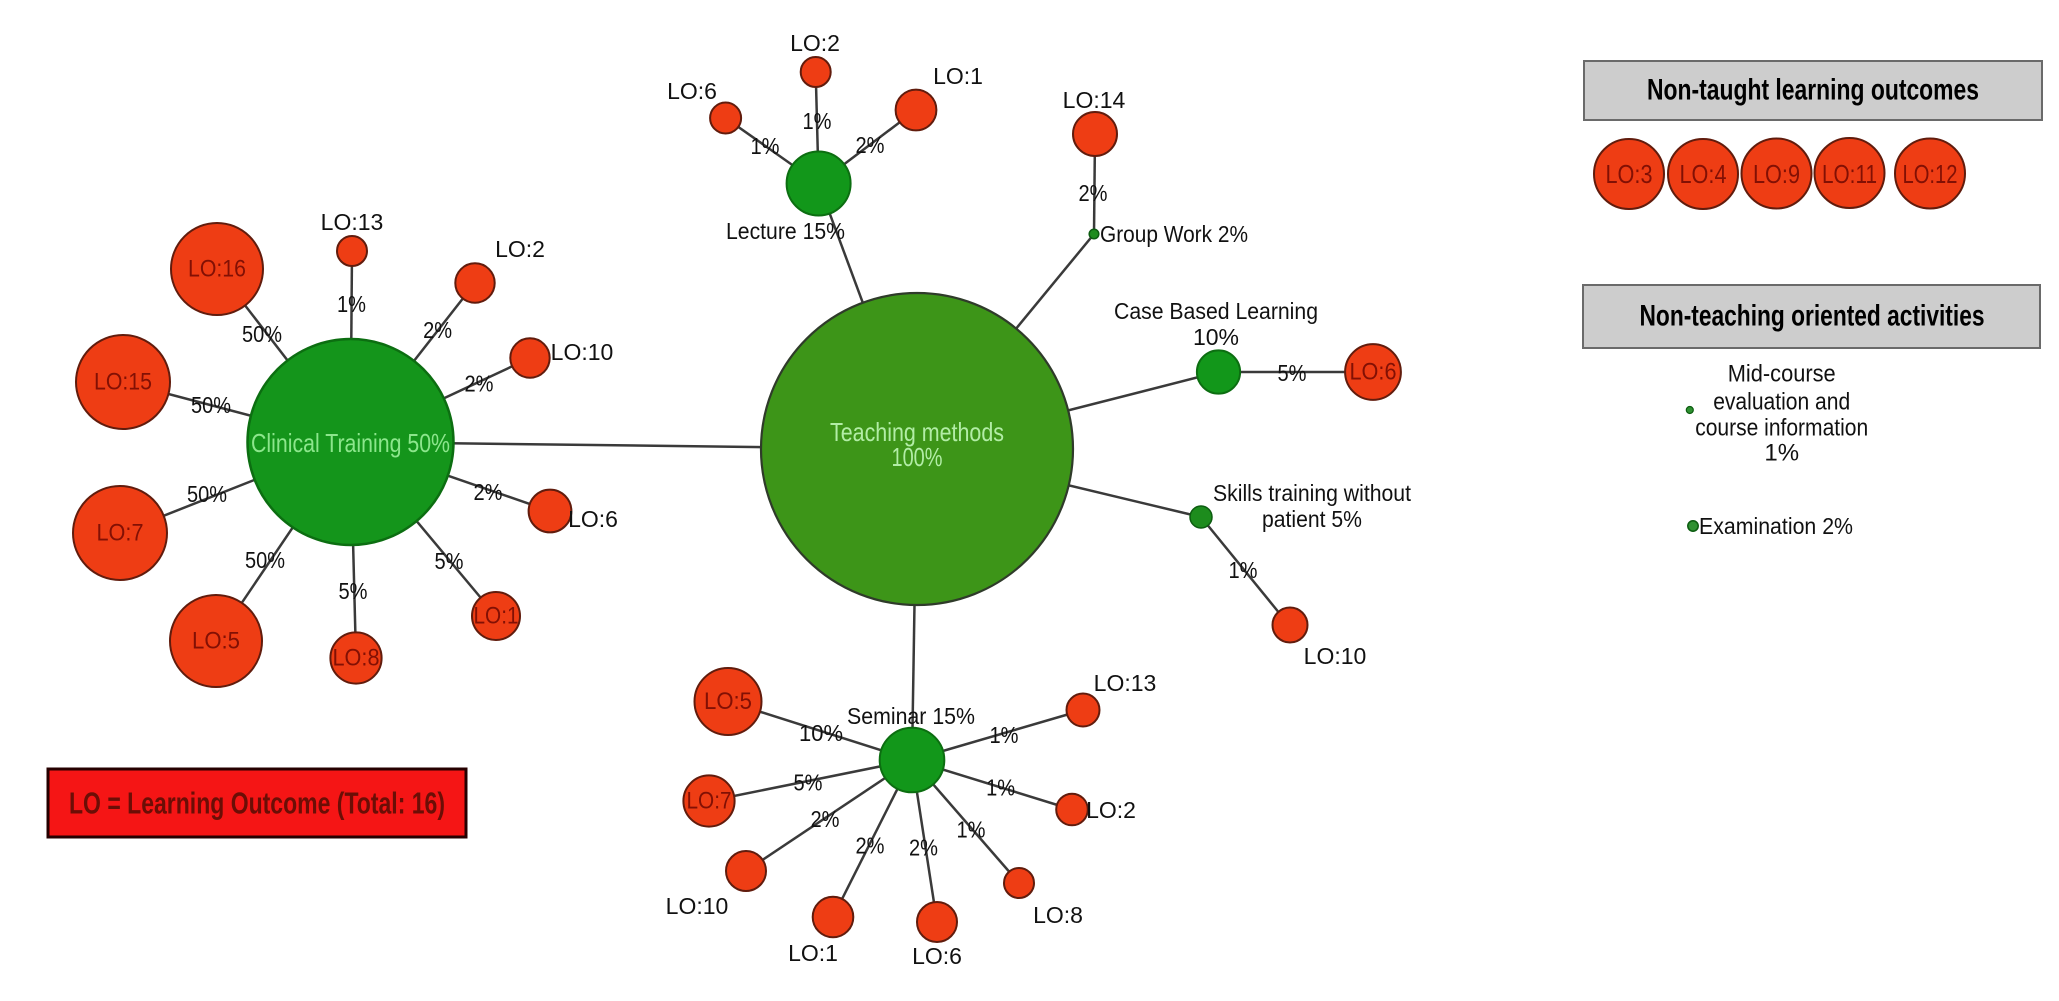  Describe the element at coordinates (1312, 519) in the screenshot. I see `svg-text: patient 5%` at that location.